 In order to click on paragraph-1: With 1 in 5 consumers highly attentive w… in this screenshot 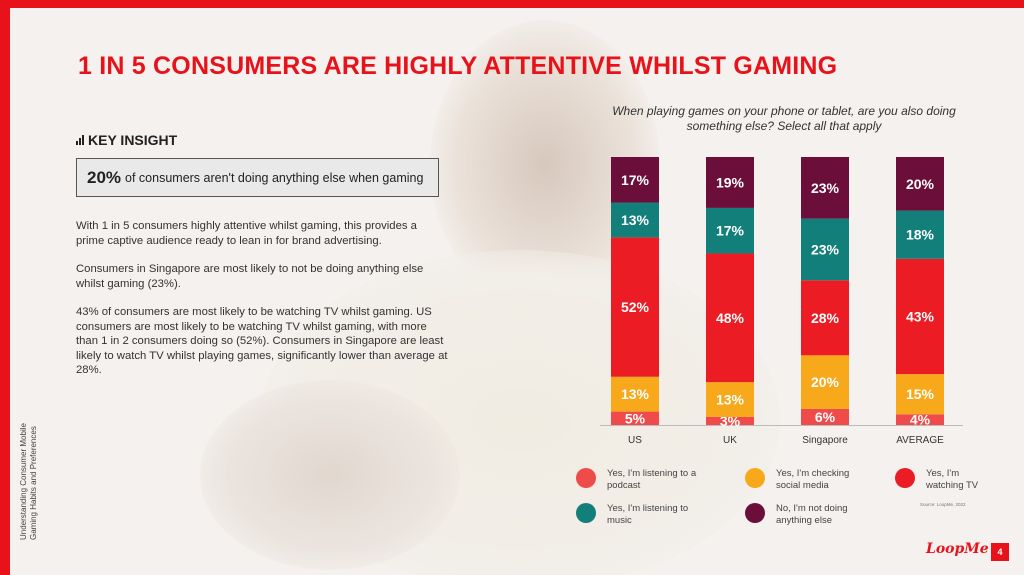, I will do `click(246, 233)`.